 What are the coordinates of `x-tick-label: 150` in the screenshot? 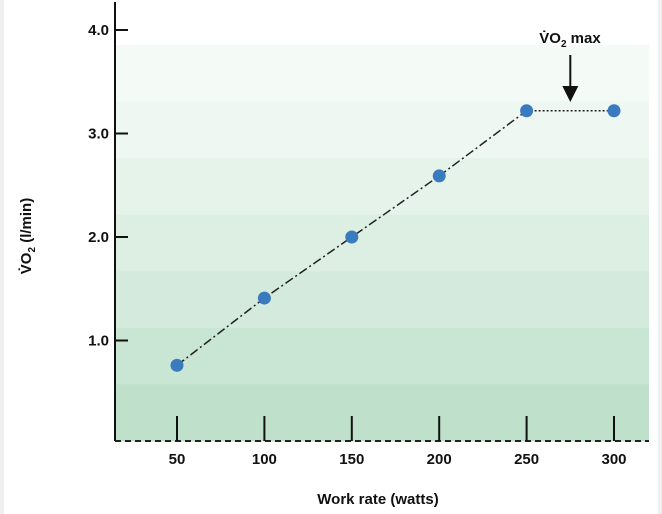 It's located at (351, 459).